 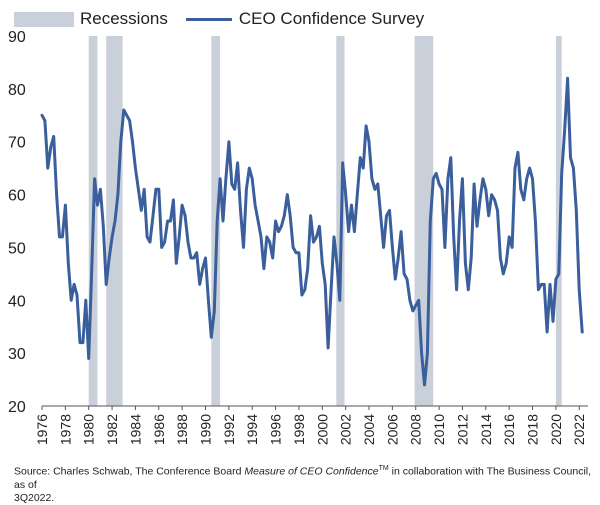 I want to click on x-tick-label: 2002, so click(x=346, y=429).